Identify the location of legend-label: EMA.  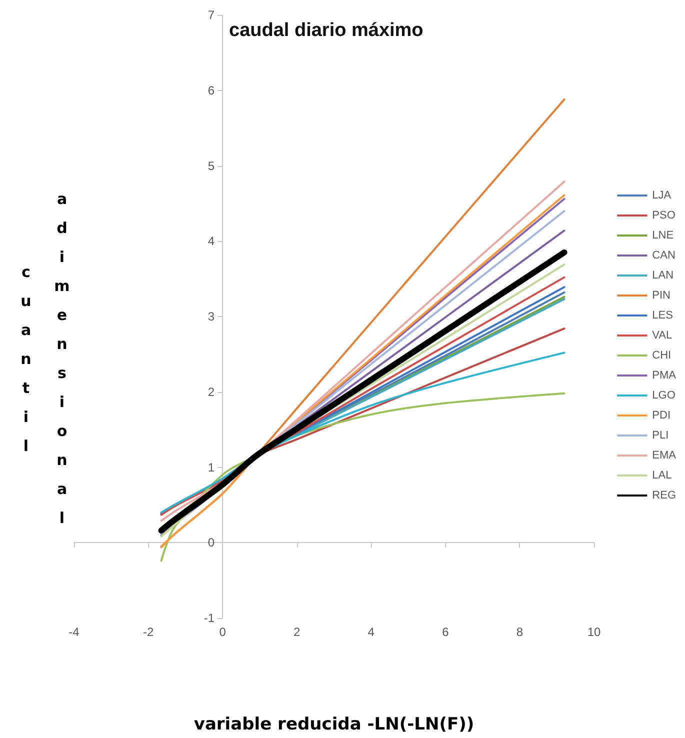
(664, 456).